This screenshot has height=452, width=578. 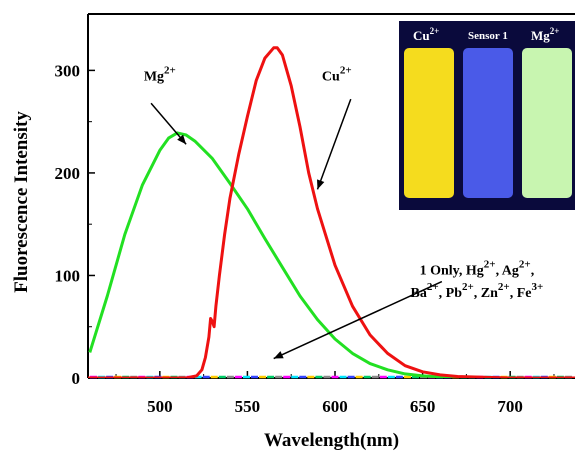 What do you see at coordinates (477, 291) in the screenshot?
I see `others-annotation-line2: Ba2+, Pb2+, Zn2+, Fe3+` at bounding box center [477, 291].